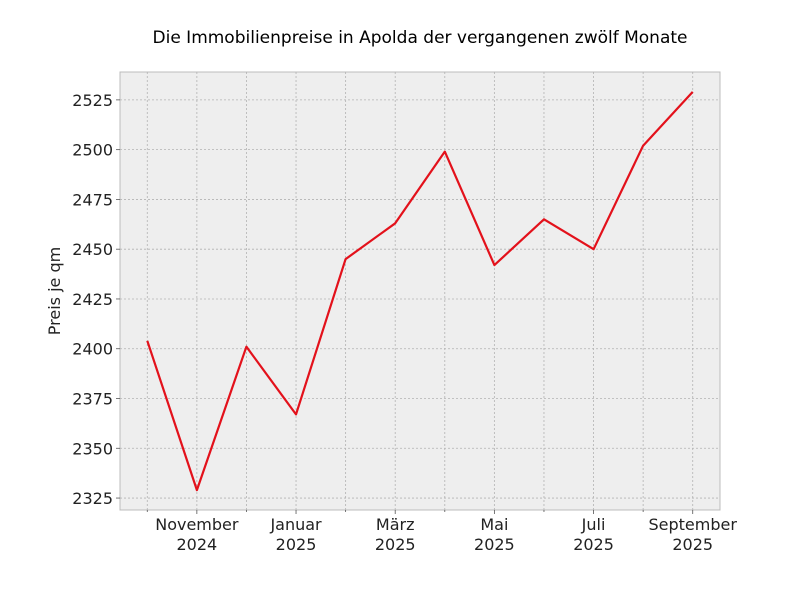 The width and height of the screenshot is (800, 600). Describe the element at coordinates (494, 524) in the screenshot. I see `x-tick-label: Mai` at that location.